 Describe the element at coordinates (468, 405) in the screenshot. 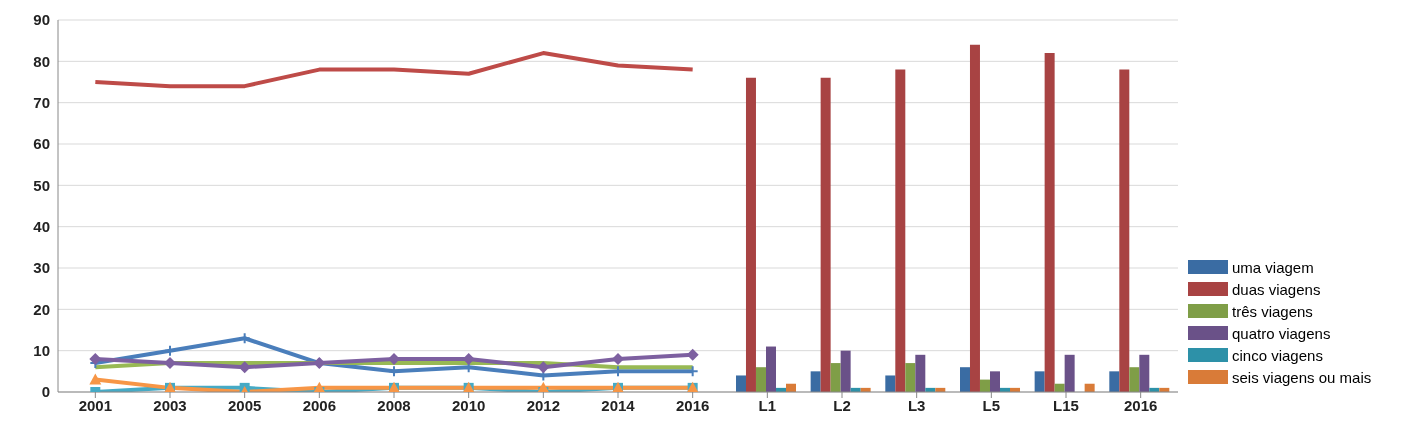

I see `x-tick-label: 2010` at that location.